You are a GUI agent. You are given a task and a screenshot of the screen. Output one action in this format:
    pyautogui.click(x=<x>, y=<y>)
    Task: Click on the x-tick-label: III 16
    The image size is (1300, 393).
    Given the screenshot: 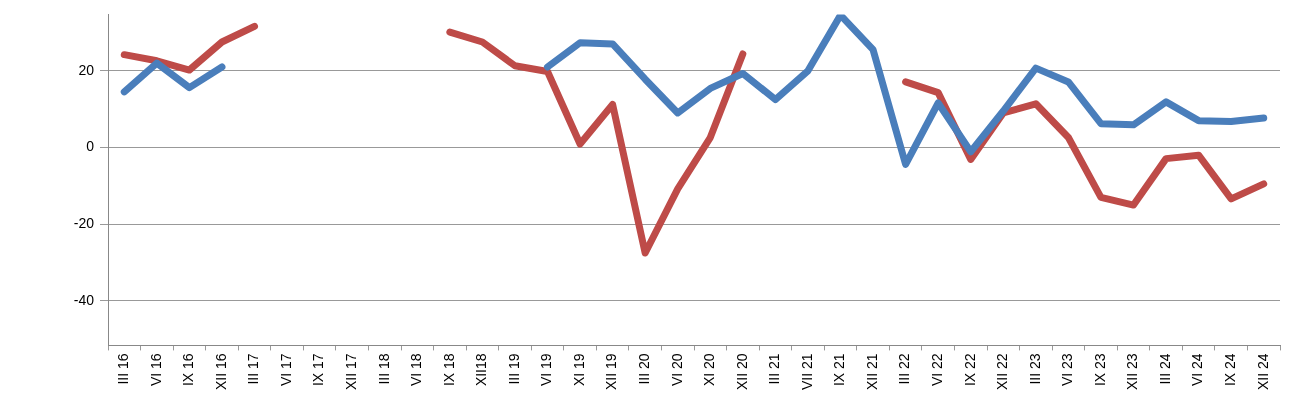 What is the action you would take?
    pyautogui.click(x=123, y=369)
    